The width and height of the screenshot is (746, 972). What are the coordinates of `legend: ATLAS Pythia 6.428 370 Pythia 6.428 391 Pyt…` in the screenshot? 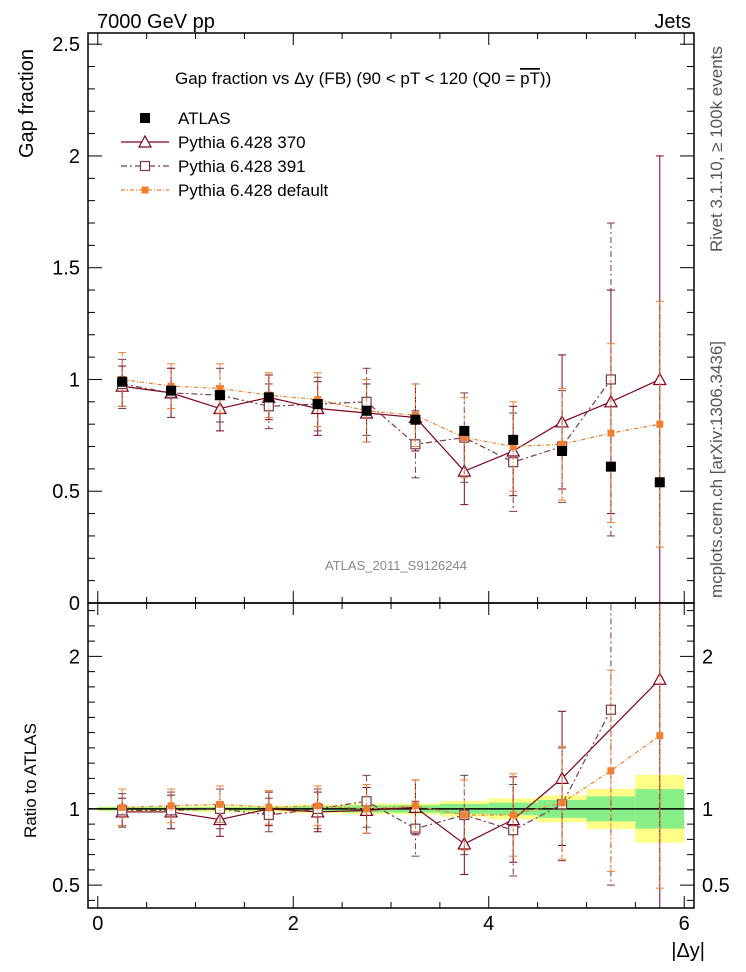 It's located at (225, 154).